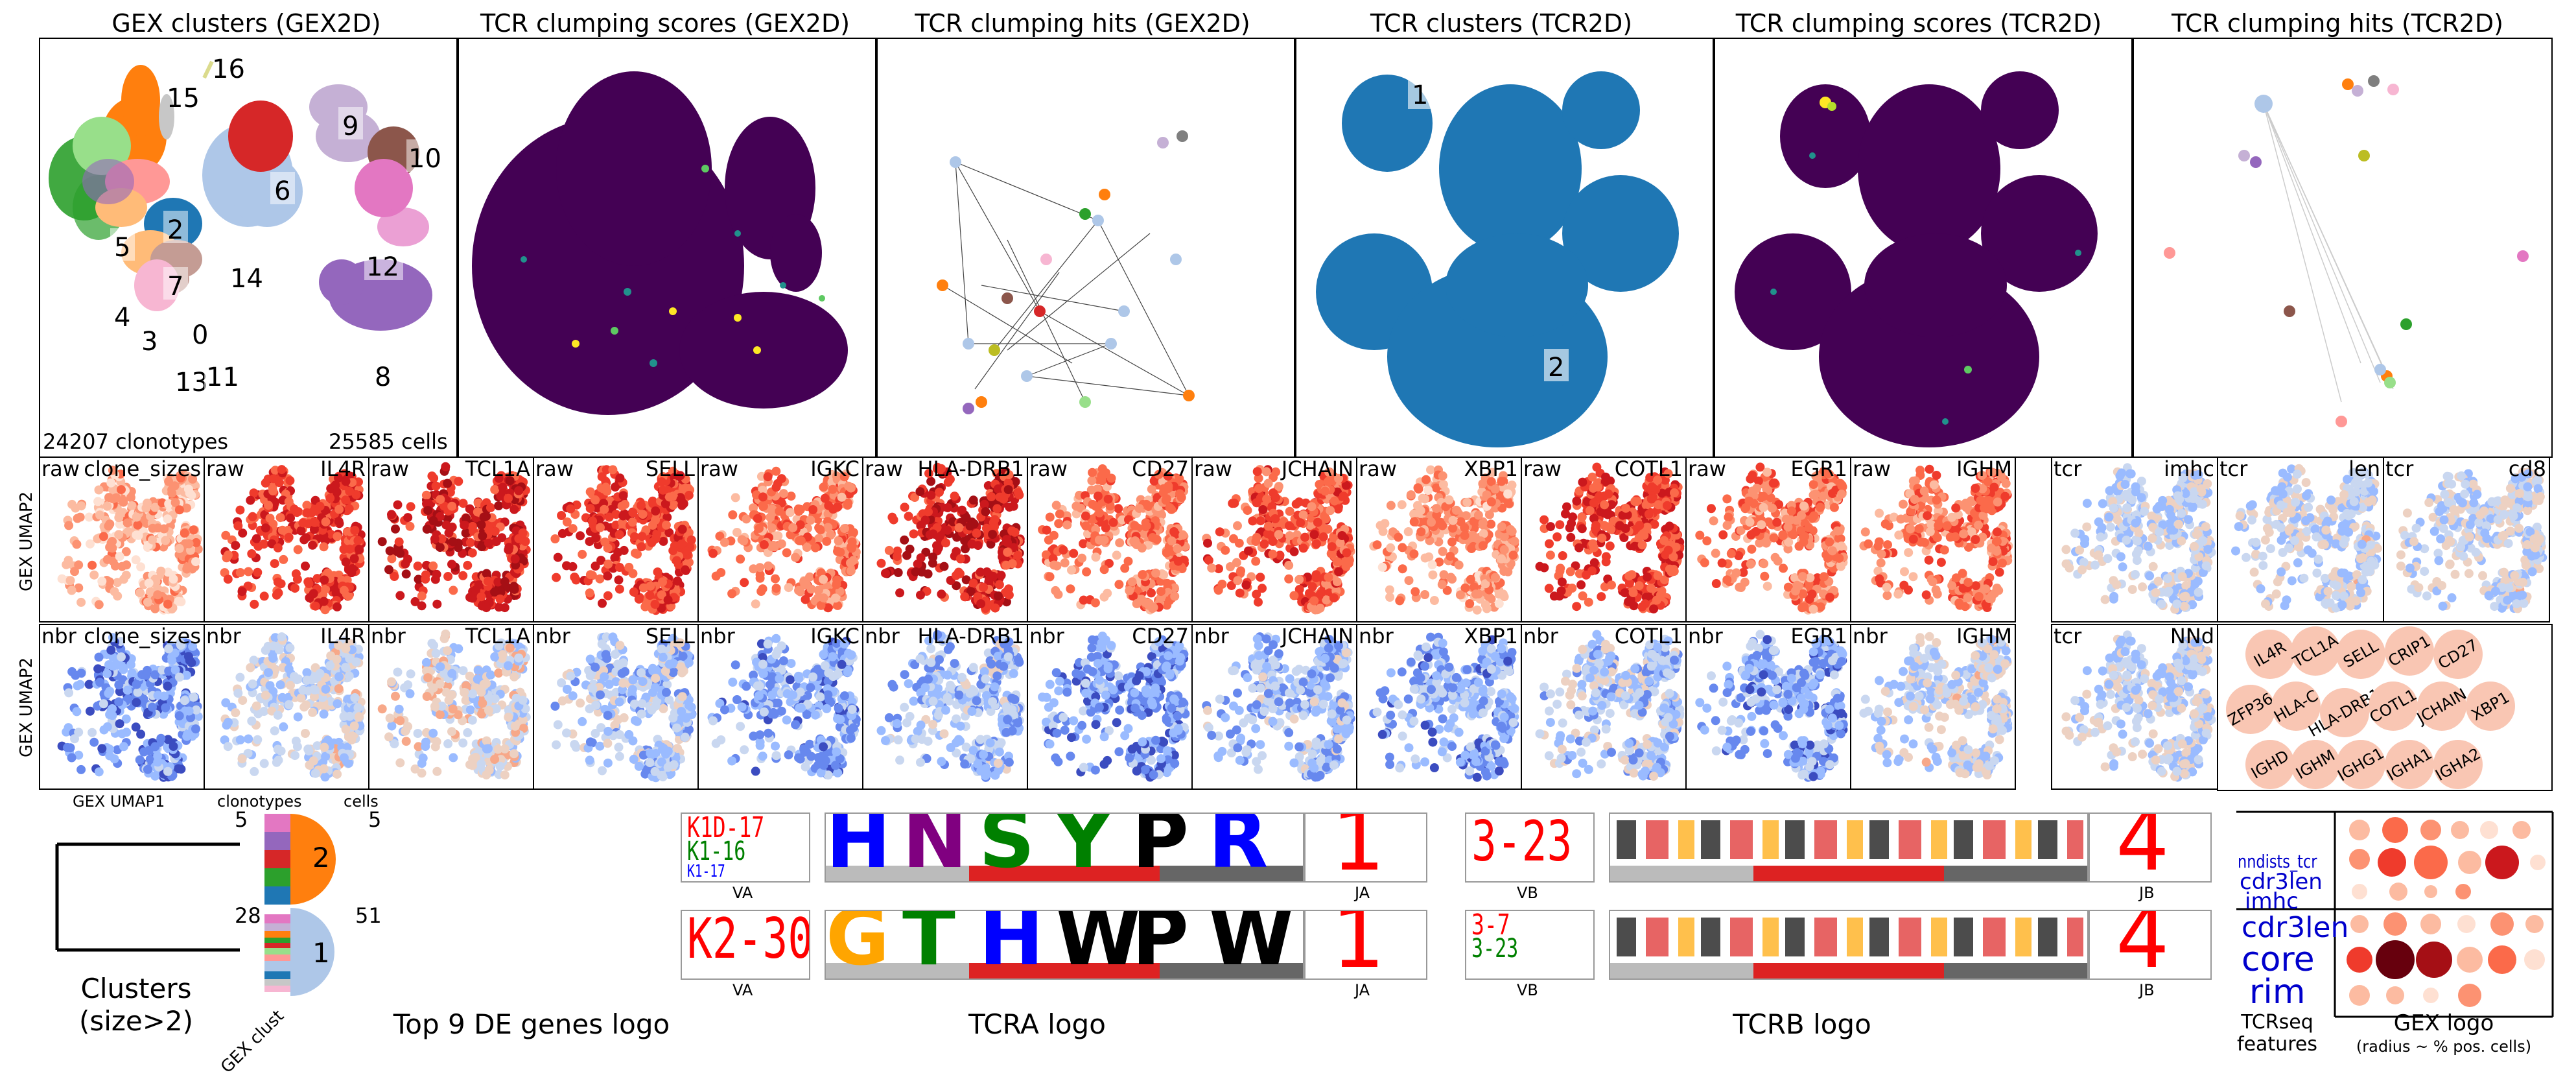 The height and width of the screenshot is (1079, 2576). Describe the element at coordinates (2527, 468) in the screenshot. I see `panel-tag-cd8: cd8` at that location.